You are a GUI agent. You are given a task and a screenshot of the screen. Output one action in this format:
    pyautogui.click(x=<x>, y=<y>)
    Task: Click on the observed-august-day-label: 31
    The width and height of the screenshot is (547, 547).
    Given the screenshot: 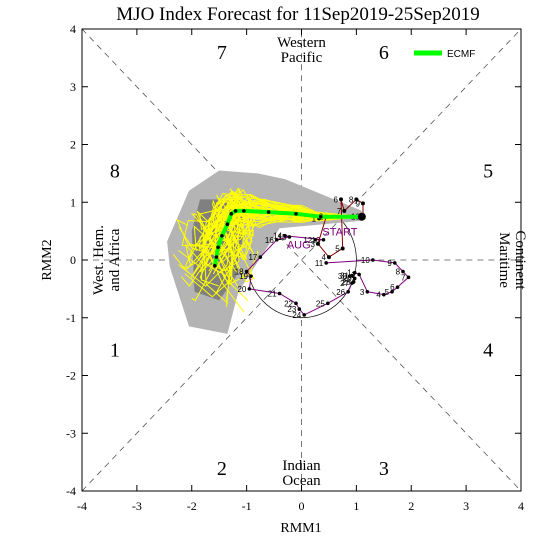 What is the action you would take?
    pyautogui.click(x=344, y=276)
    